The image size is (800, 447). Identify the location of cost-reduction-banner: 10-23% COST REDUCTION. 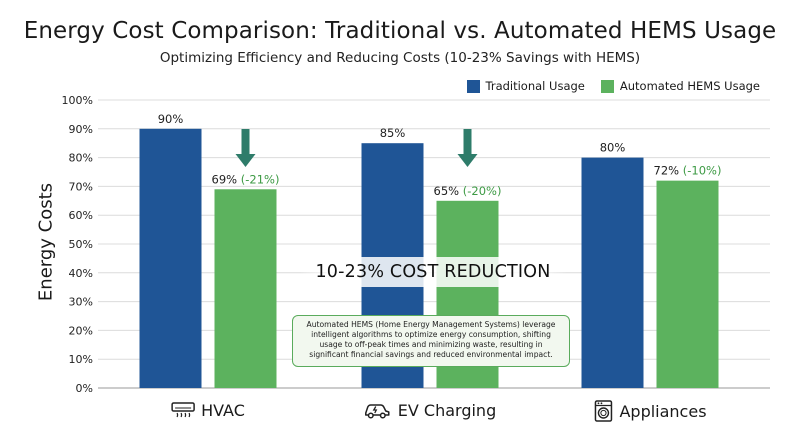
(433, 272).